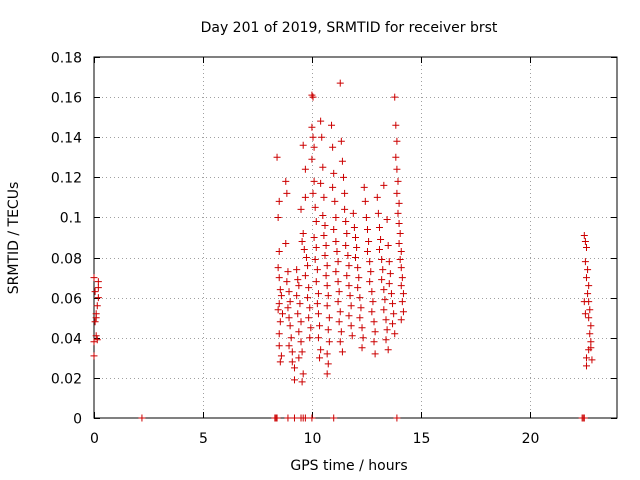 The image size is (640, 480). Describe the element at coordinates (203, 439) in the screenshot. I see `x-tick-label: 5` at that location.